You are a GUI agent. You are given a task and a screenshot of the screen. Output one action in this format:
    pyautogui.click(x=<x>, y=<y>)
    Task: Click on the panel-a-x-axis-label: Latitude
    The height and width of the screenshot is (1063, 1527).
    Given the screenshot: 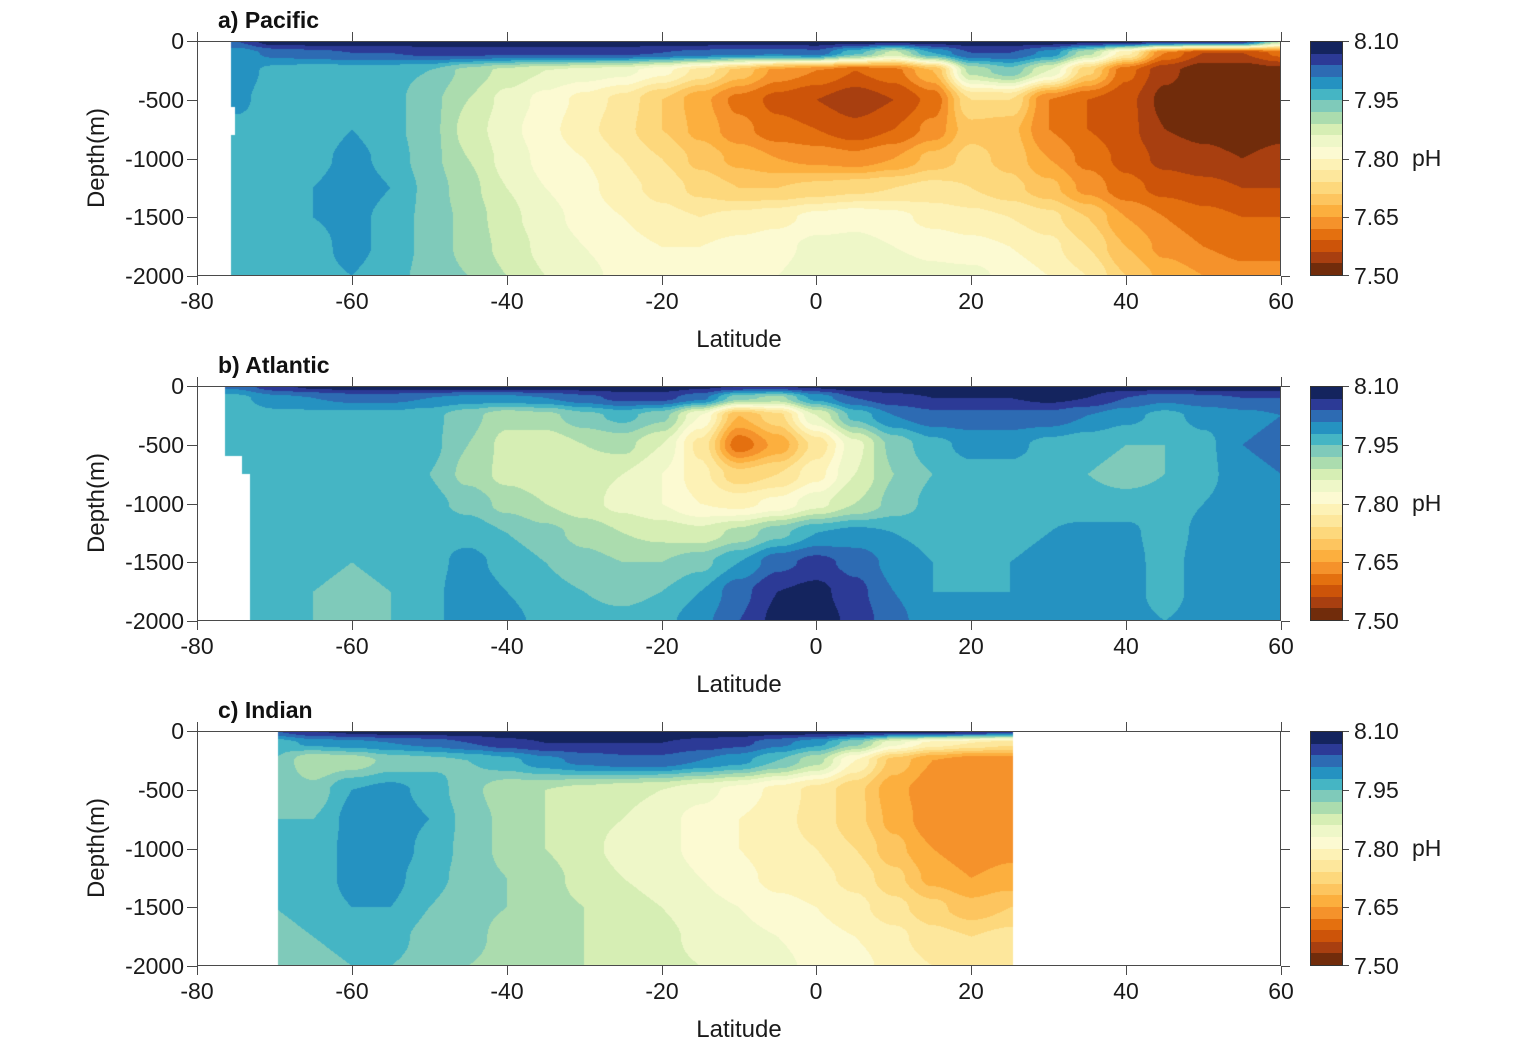 What is the action you would take?
    pyautogui.click(x=739, y=339)
    